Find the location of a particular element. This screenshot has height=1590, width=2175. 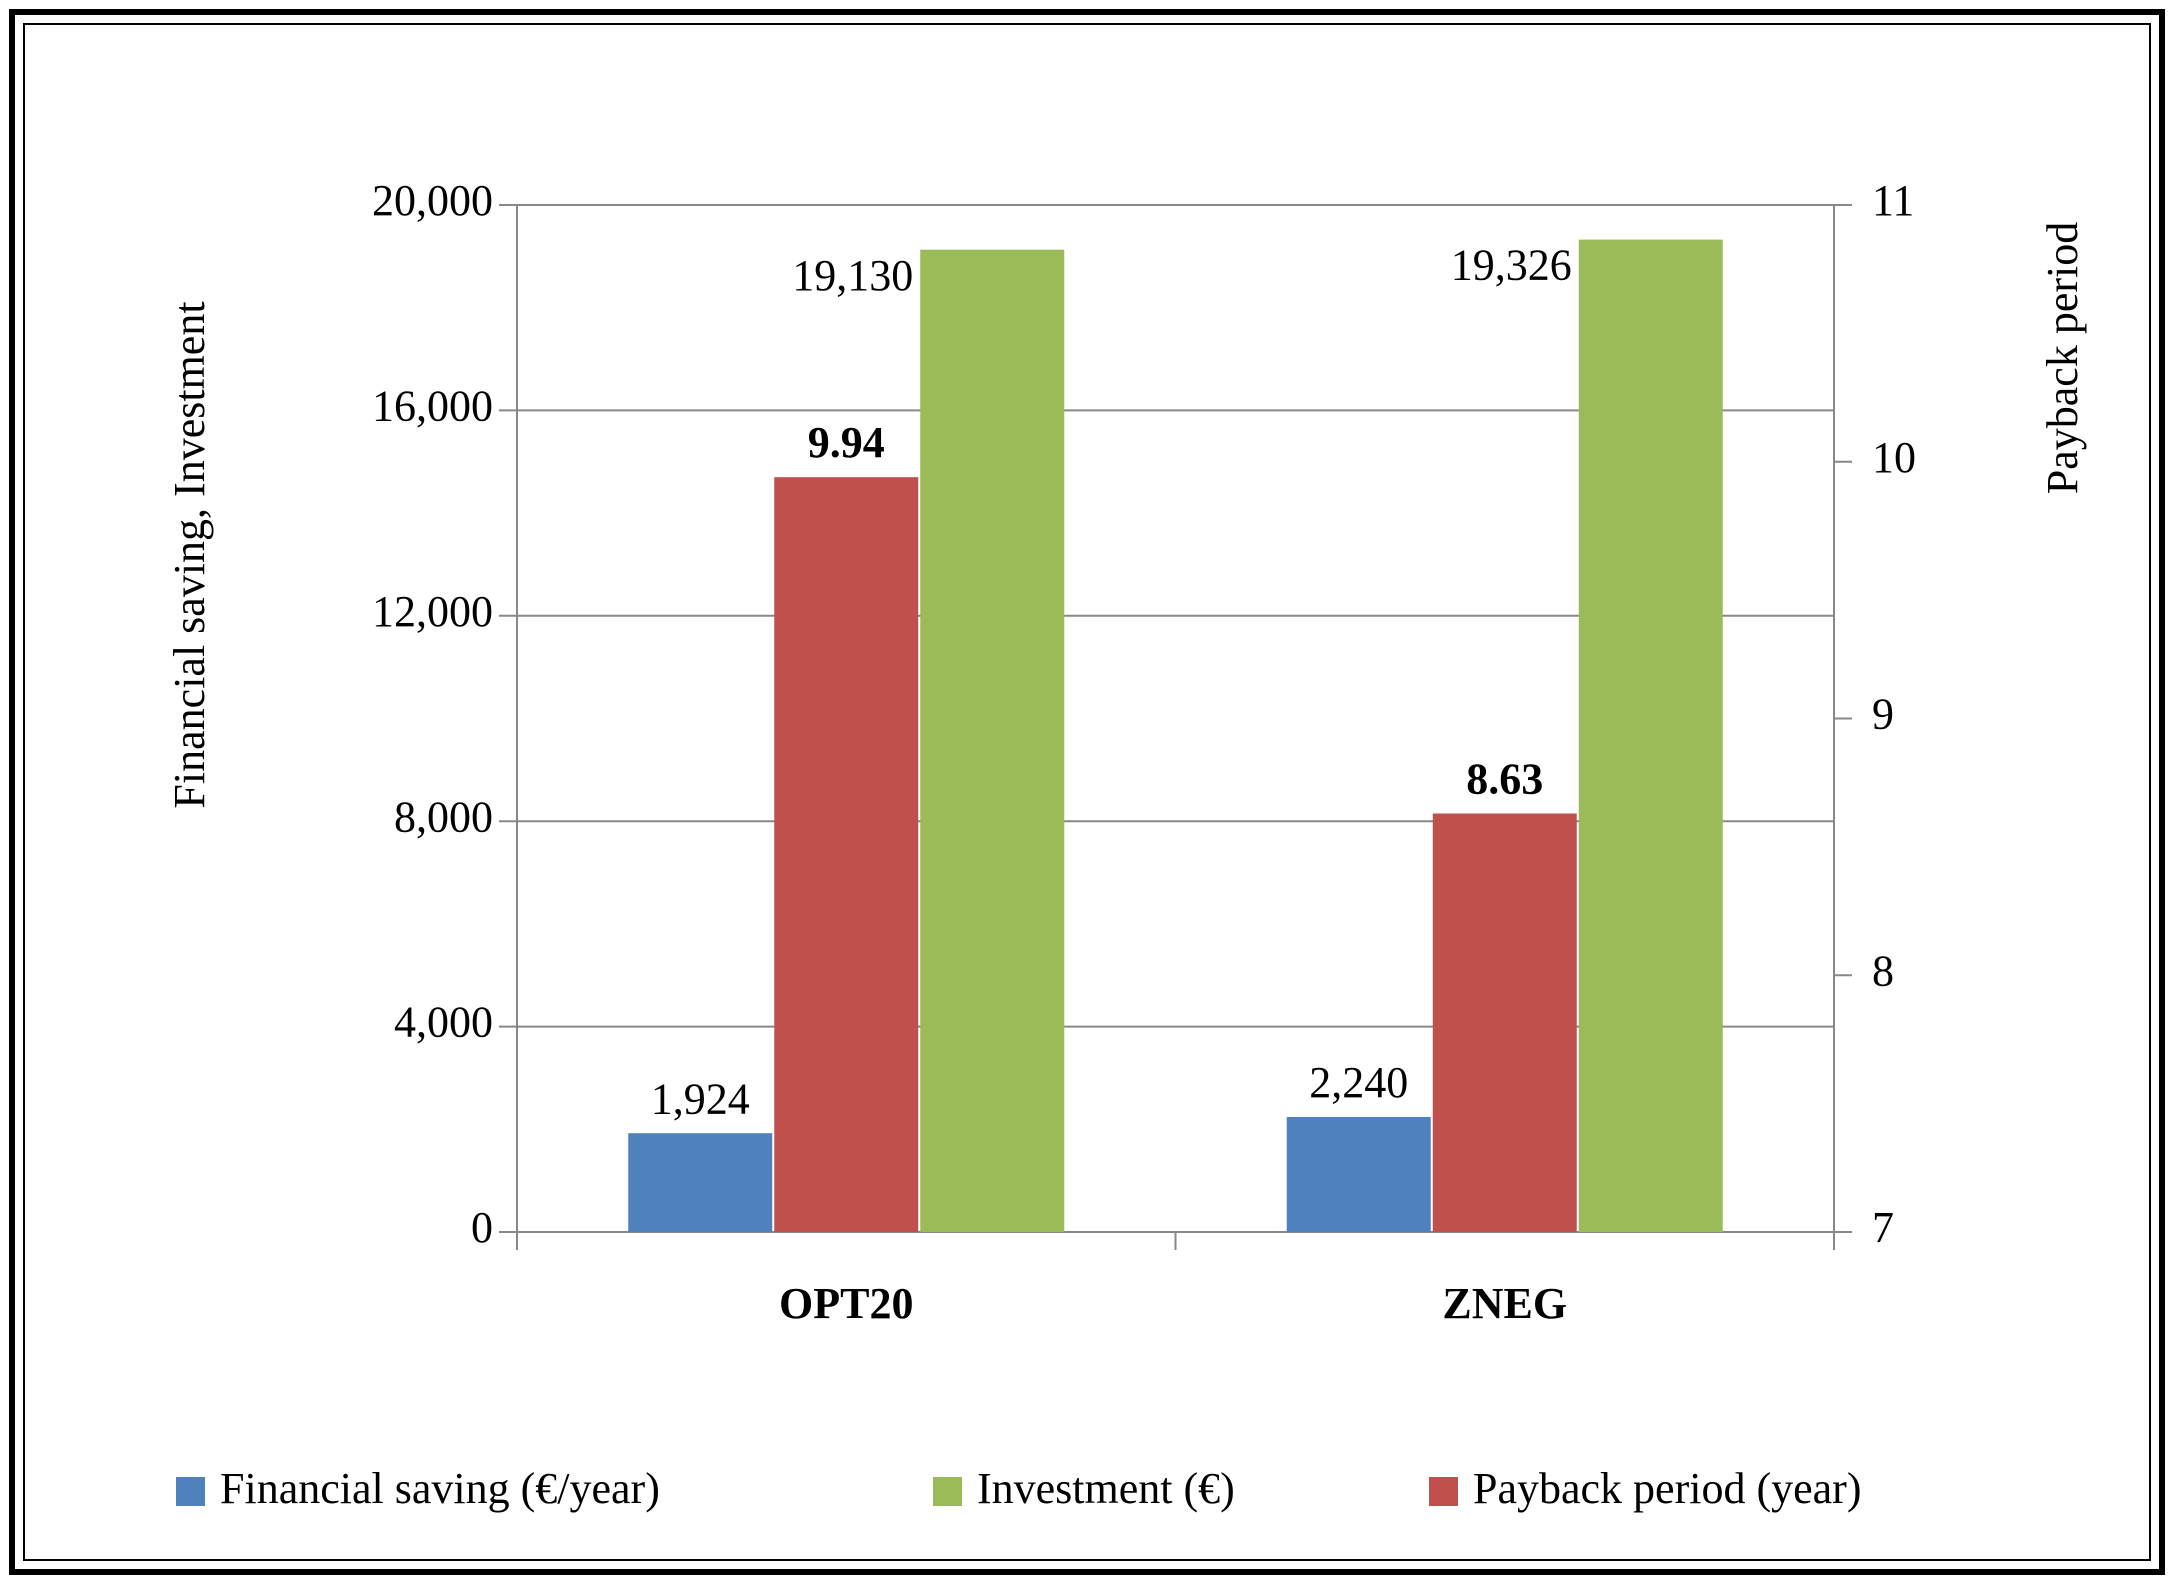

y-tick-label: 12,000 is located at coordinates (432, 611).